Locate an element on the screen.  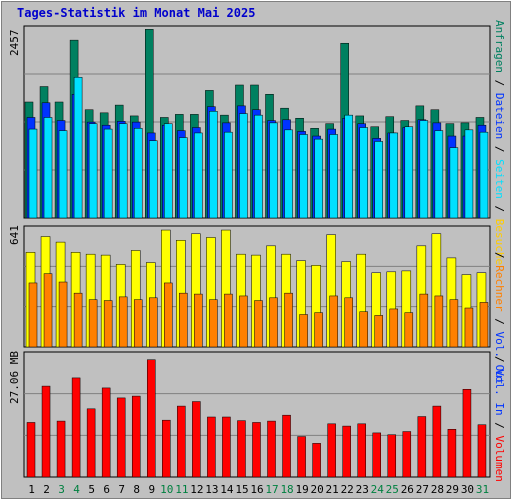
day-label-8: 8 is located at coordinates (136, 489).